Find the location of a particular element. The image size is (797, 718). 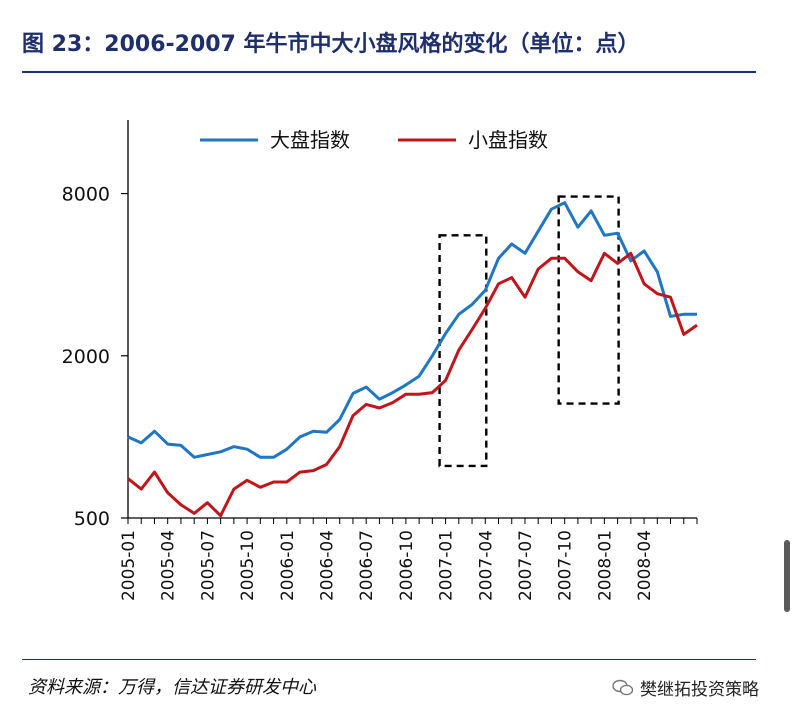

legend-label: 大盘指数 is located at coordinates (310, 140).